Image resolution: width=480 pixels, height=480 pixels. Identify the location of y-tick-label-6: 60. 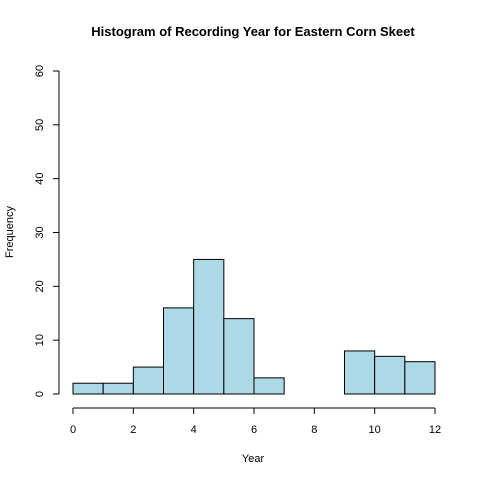
(40, 71).